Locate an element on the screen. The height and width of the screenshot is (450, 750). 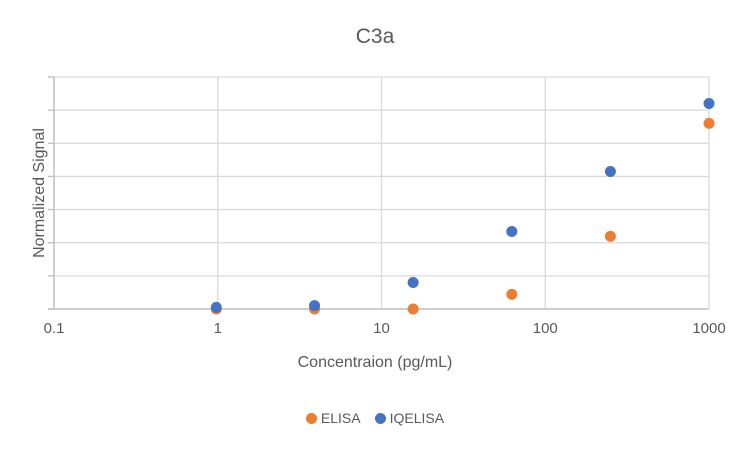
legend: ELISA IQELISA is located at coordinates (375, 418).